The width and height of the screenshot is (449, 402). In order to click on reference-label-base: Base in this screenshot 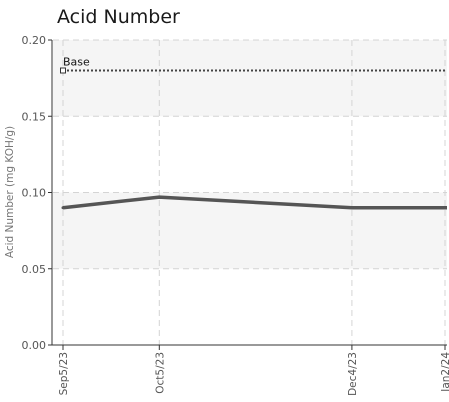, I will do `click(76, 62)`.